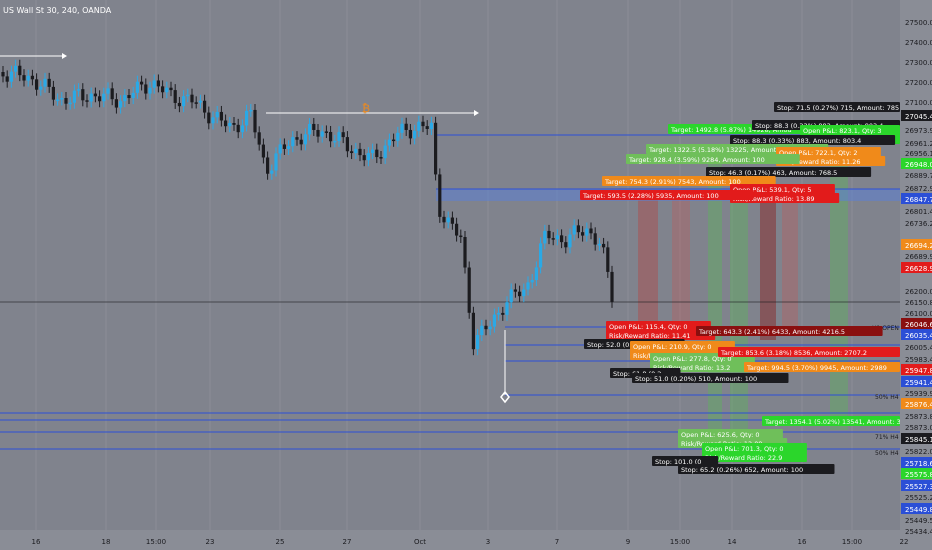 The image size is (932, 550). I want to click on price-tick-label: 26035.4, so click(918, 336).